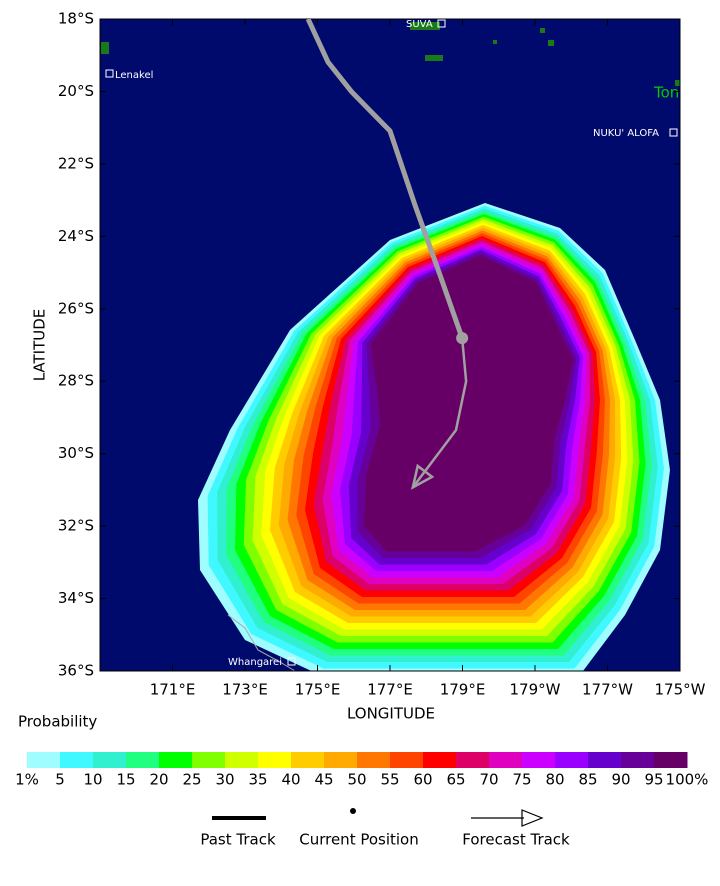  I want to click on y-tick-label: 26°S, so click(76, 308).